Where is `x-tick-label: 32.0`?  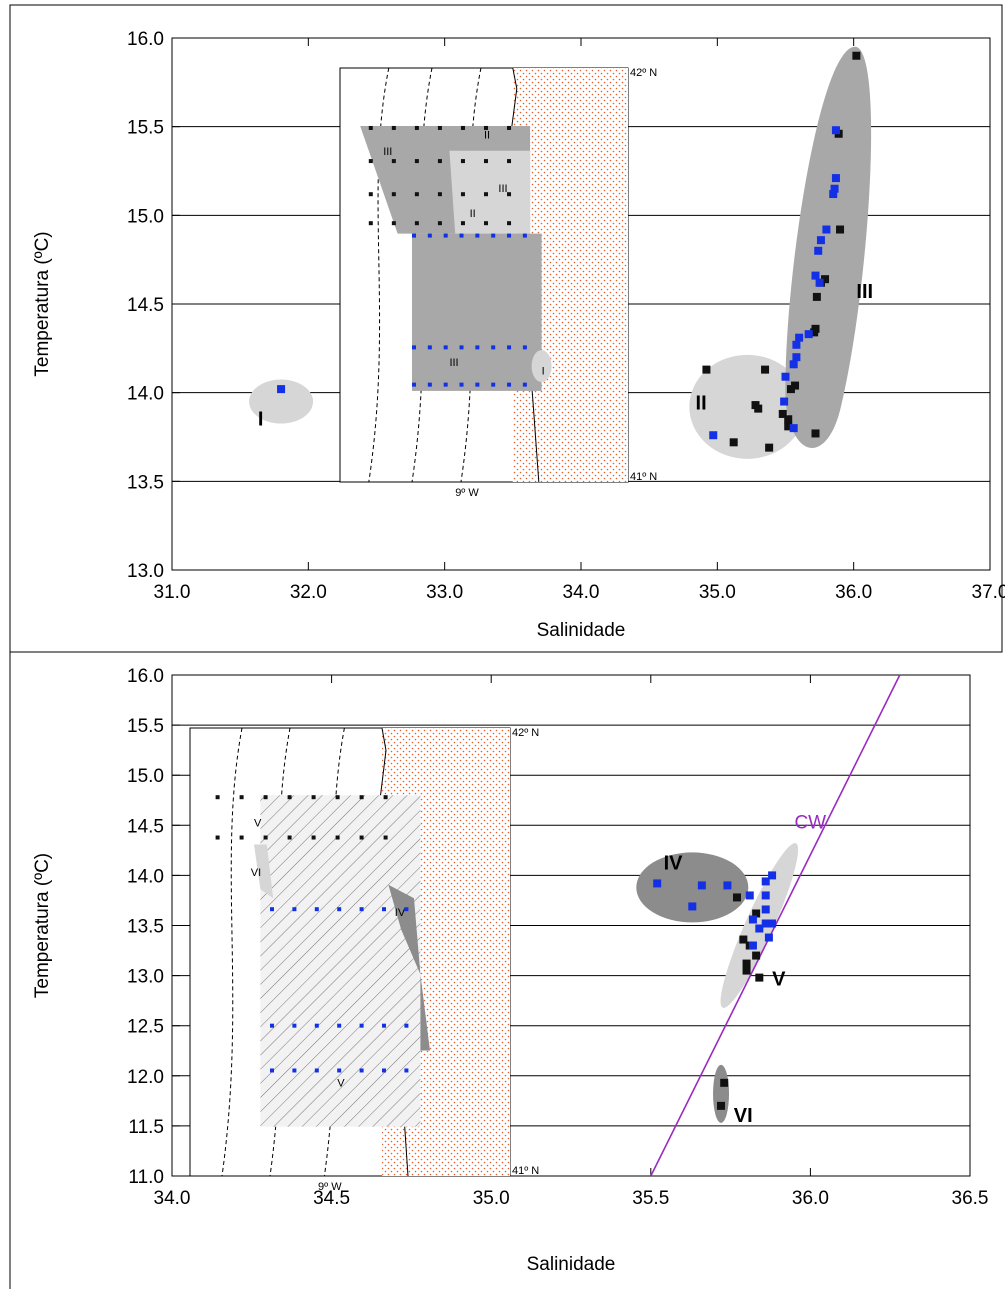
x-tick-label: 32.0 is located at coordinates (308, 592).